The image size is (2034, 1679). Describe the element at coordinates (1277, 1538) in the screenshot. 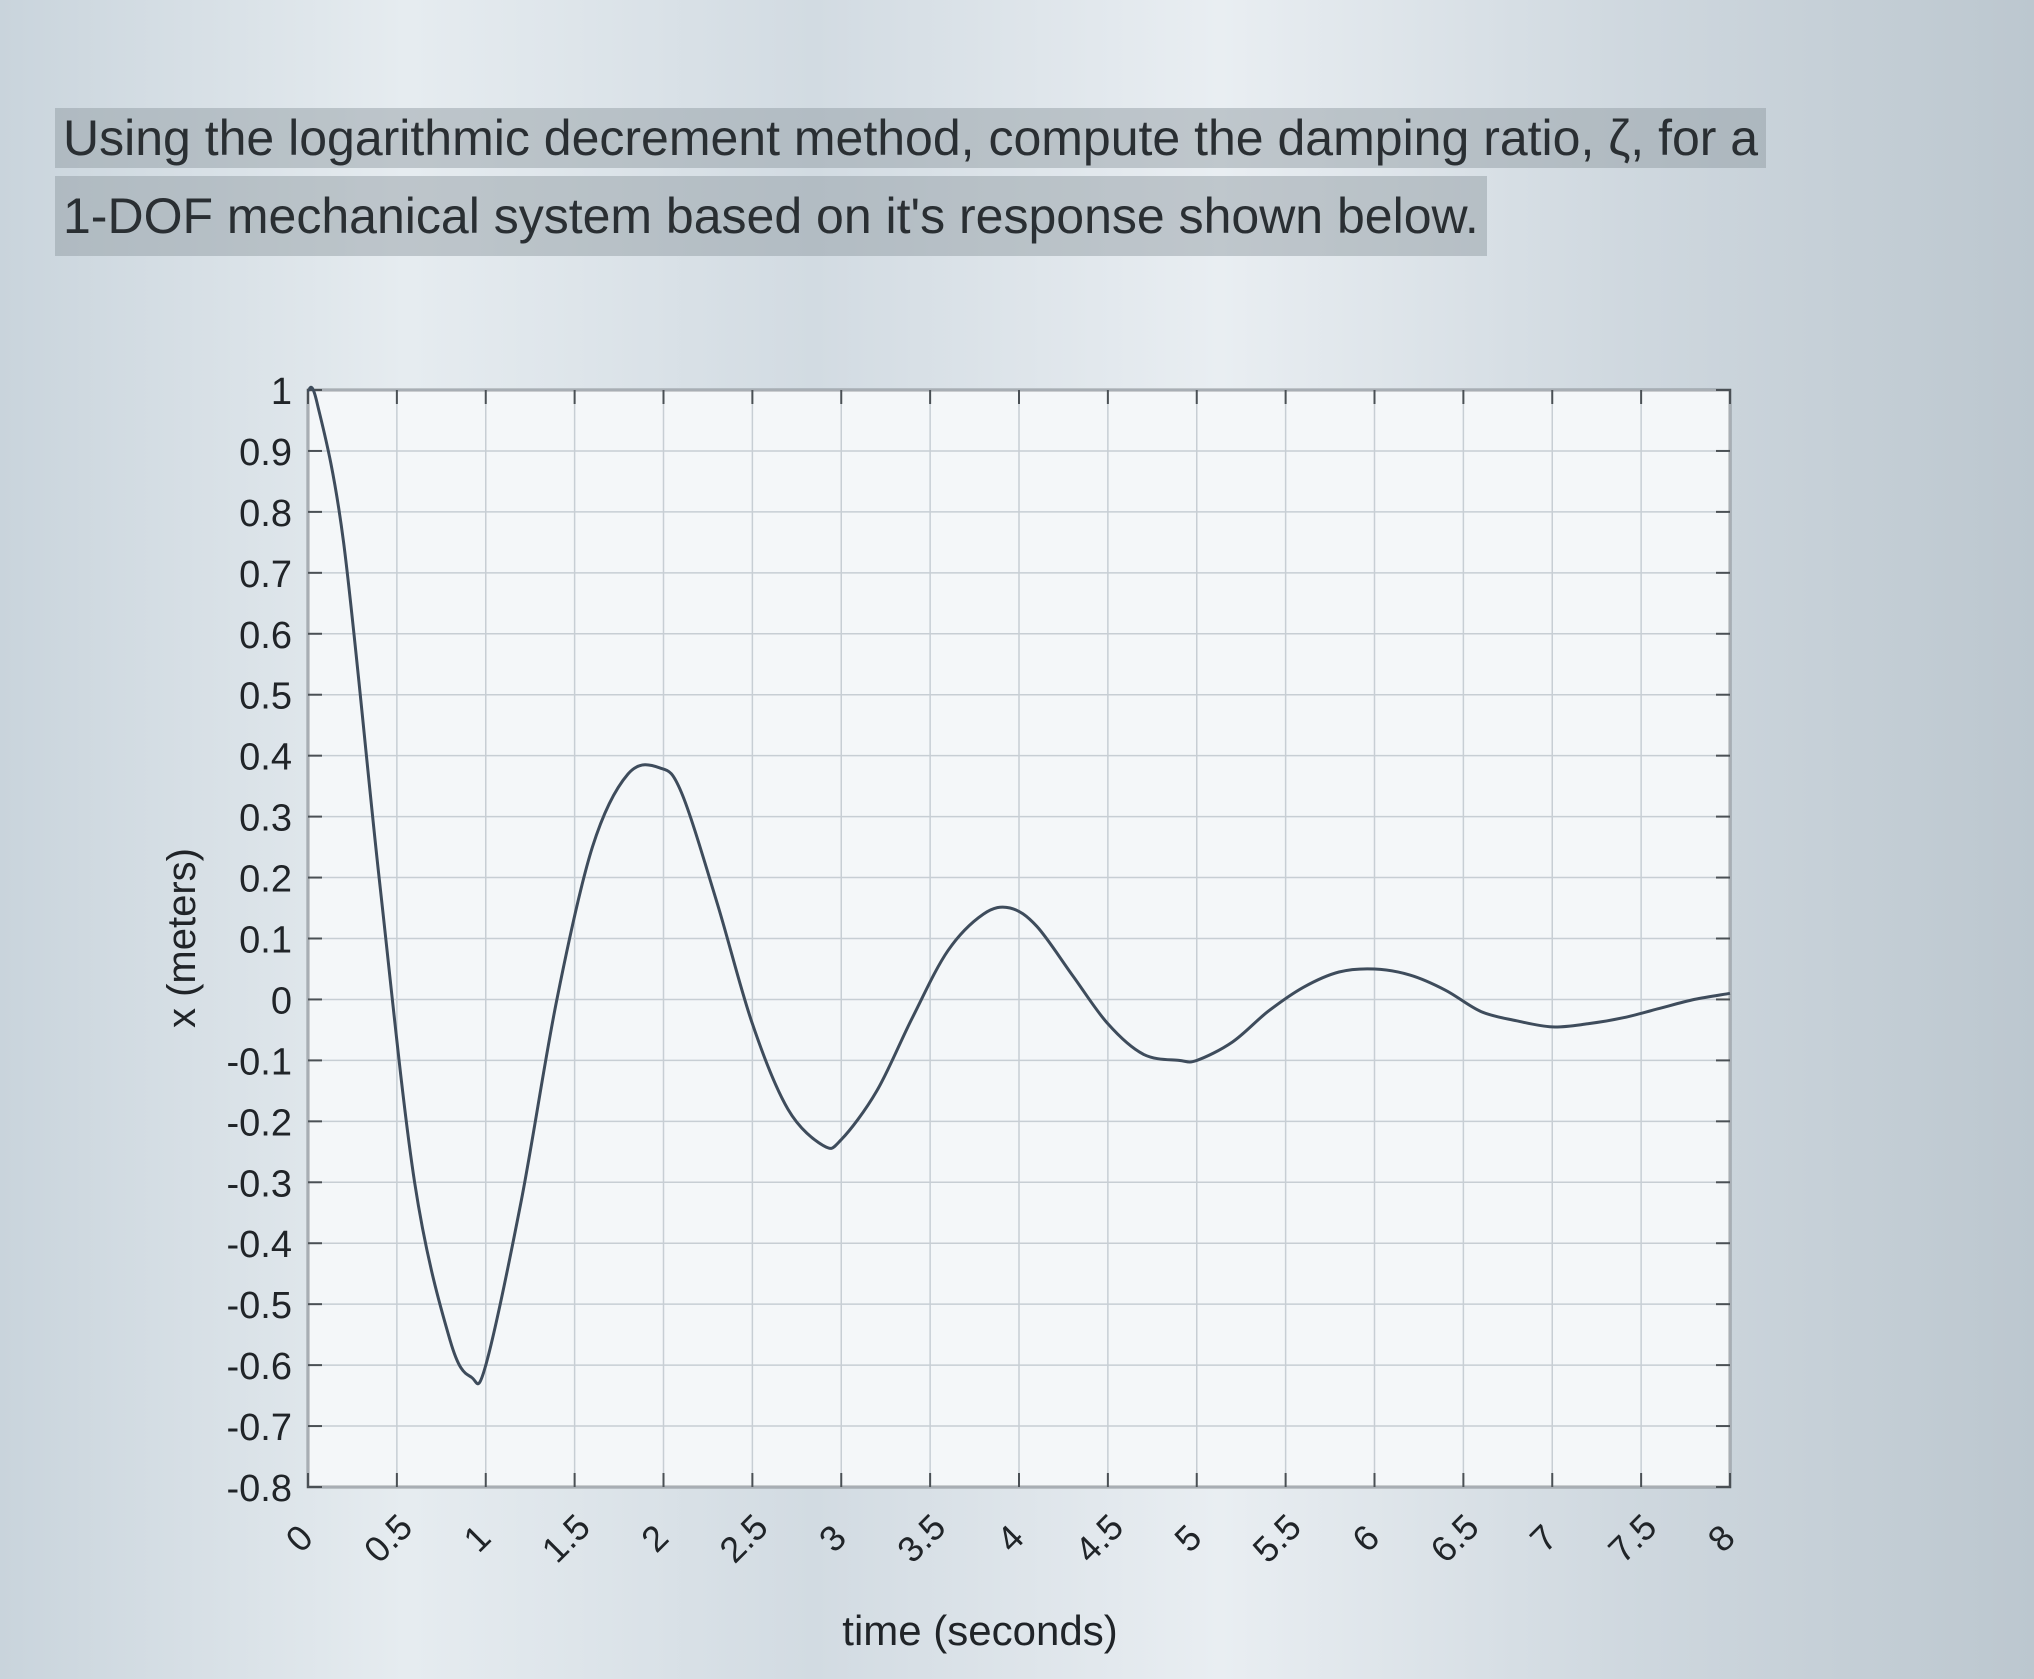

I see `x-tick-label: 5.5` at that location.